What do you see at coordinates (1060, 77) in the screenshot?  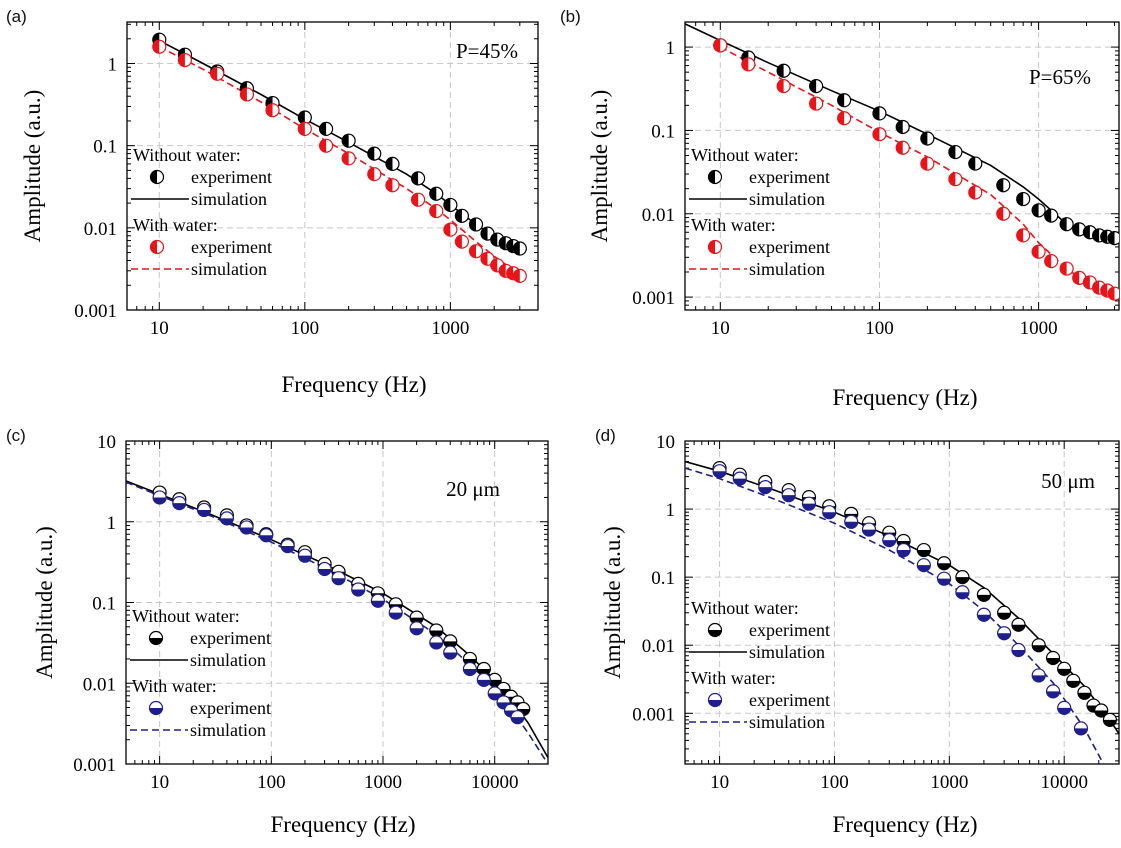 I see `panel-annotation: P=65%` at bounding box center [1060, 77].